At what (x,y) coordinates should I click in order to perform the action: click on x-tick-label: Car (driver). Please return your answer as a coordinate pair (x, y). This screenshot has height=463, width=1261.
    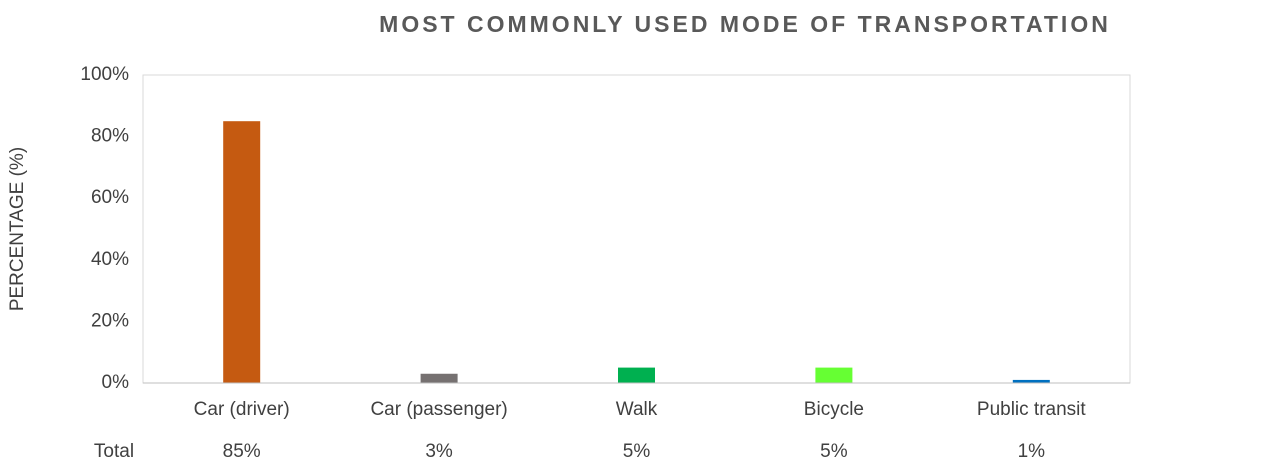
    Looking at the image, I should click on (242, 409).